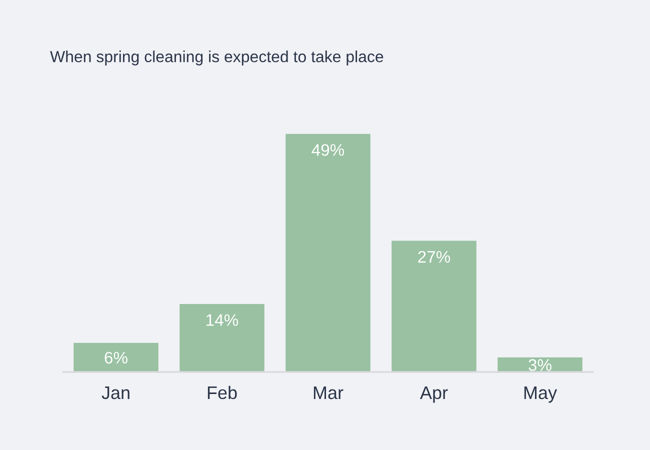  I want to click on chart-title: When spring cleaning is expected to take place, so click(217, 58).